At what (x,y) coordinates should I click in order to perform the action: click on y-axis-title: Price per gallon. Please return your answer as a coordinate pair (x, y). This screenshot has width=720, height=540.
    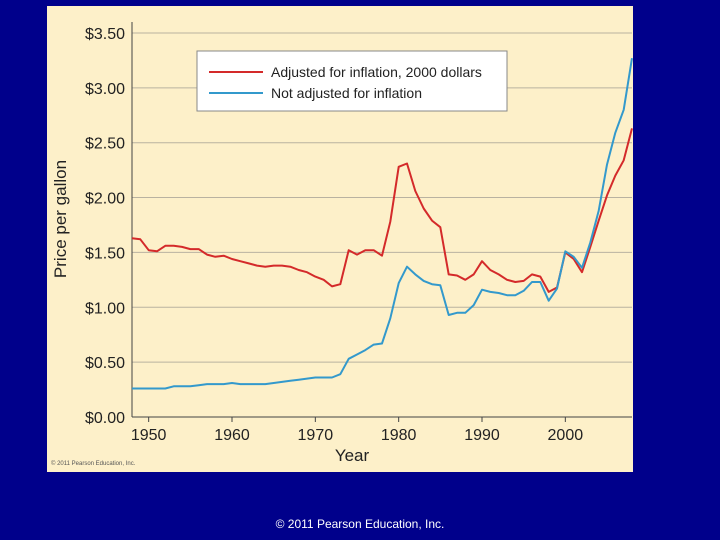
    Looking at the image, I should click on (60, 219).